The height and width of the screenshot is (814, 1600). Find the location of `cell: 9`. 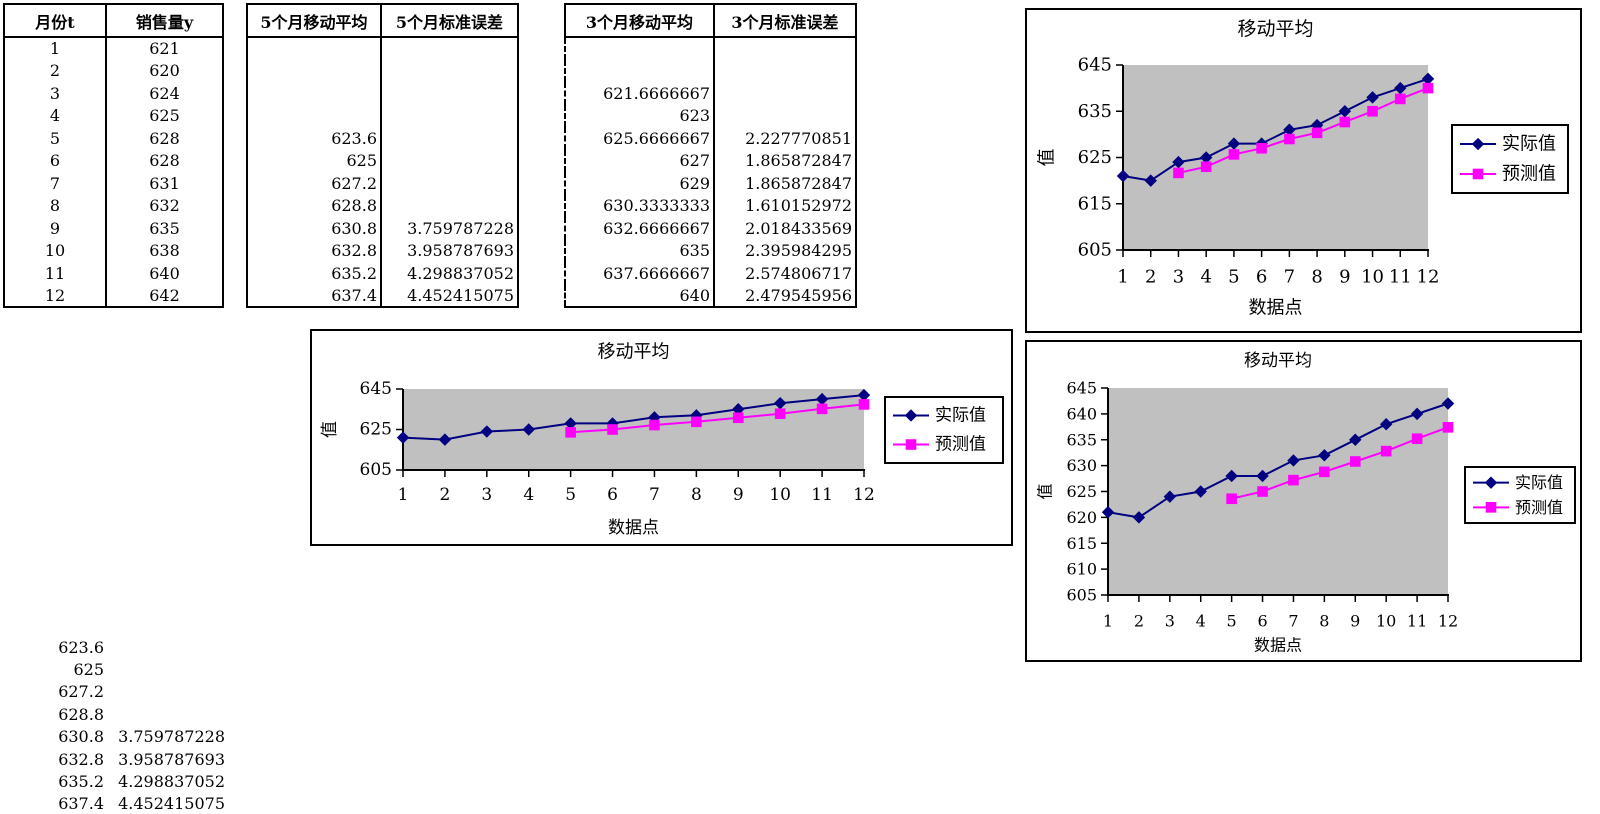

cell: 9 is located at coordinates (55, 228).